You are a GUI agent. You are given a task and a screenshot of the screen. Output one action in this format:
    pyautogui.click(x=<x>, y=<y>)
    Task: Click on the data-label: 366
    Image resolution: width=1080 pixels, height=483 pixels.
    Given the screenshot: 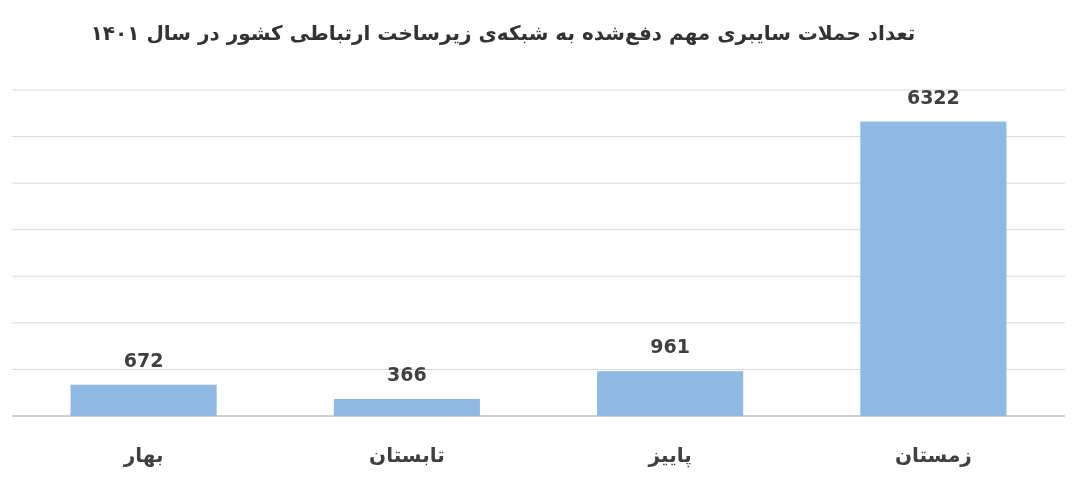 What is the action you would take?
    pyautogui.click(x=407, y=373)
    